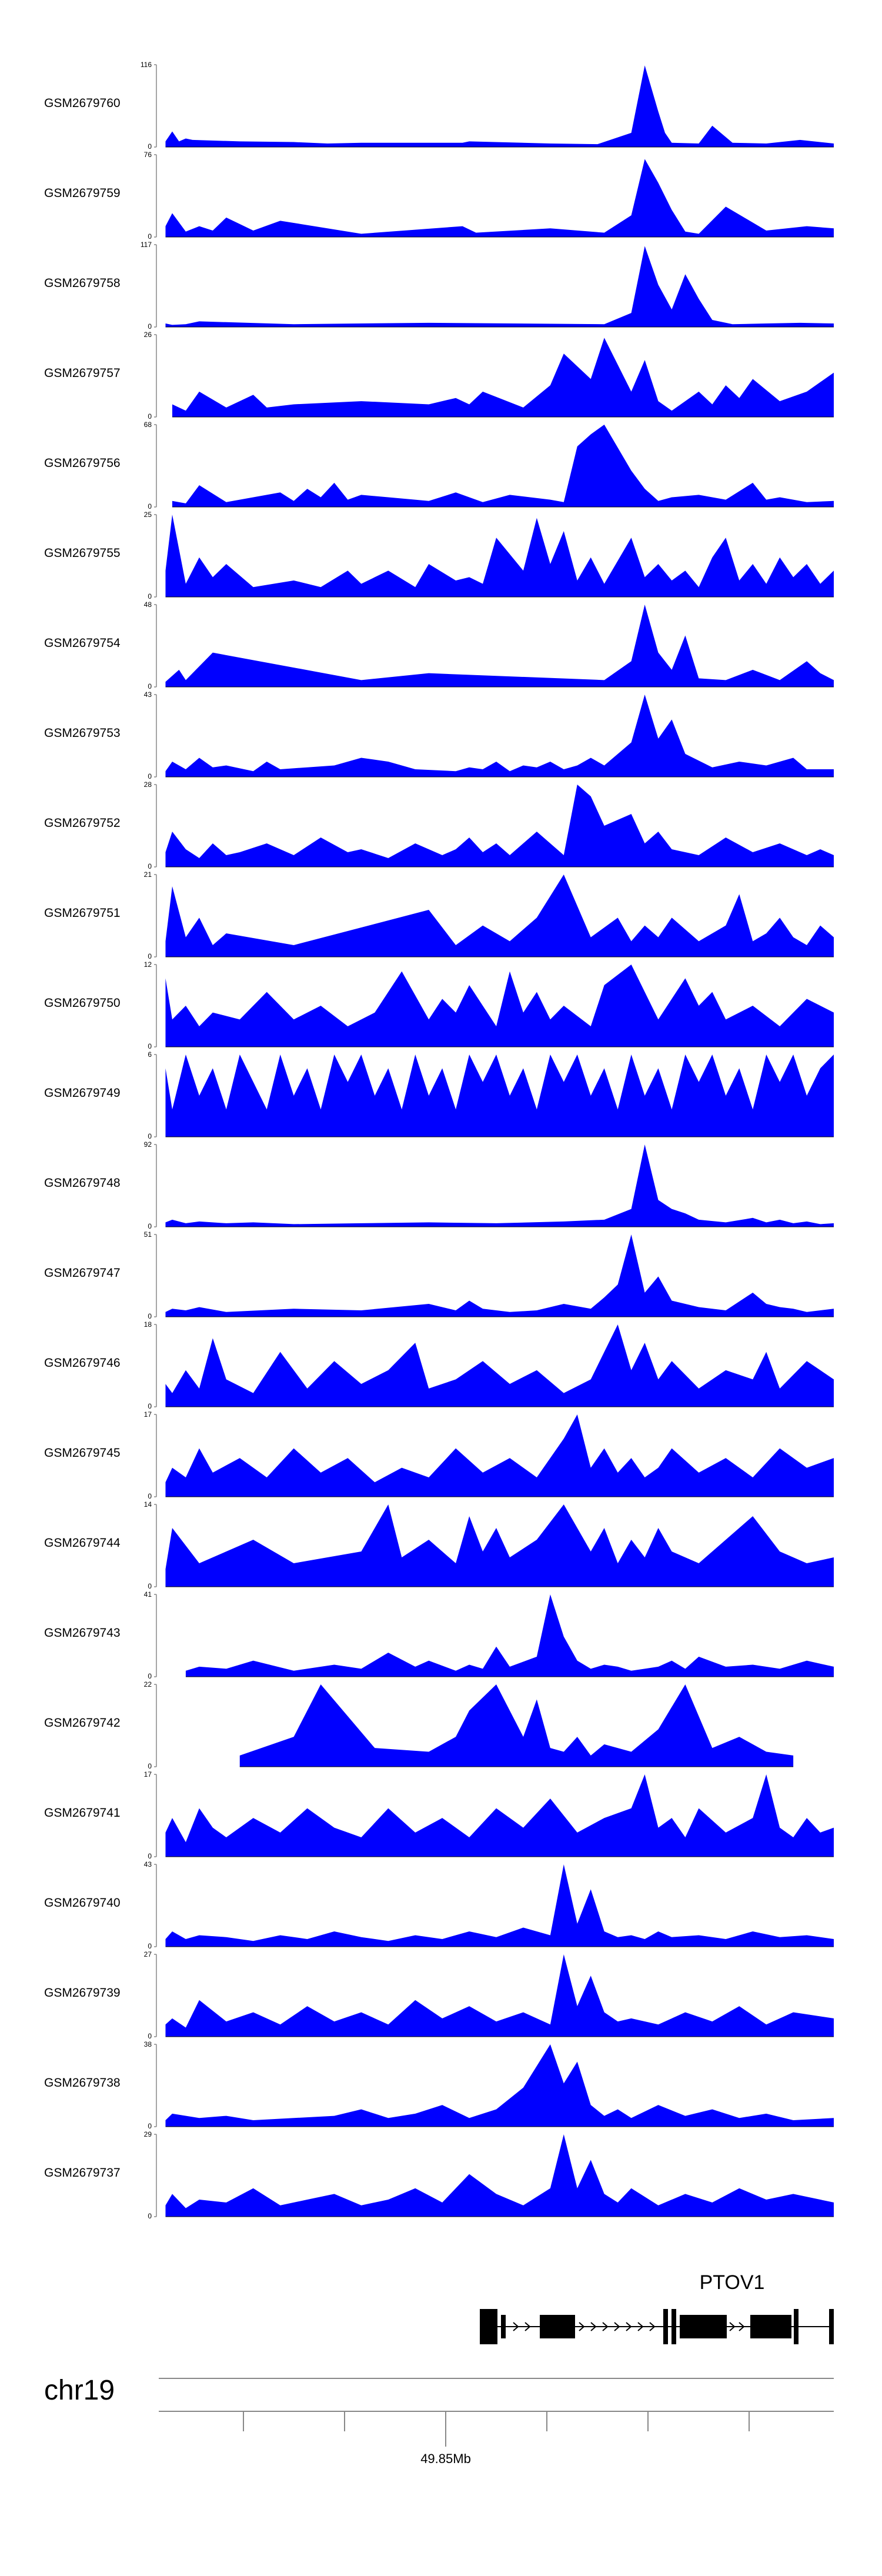 The image size is (882, 2576). Describe the element at coordinates (148, 1324) in the screenshot. I see `track-max-label: 18` at that location.